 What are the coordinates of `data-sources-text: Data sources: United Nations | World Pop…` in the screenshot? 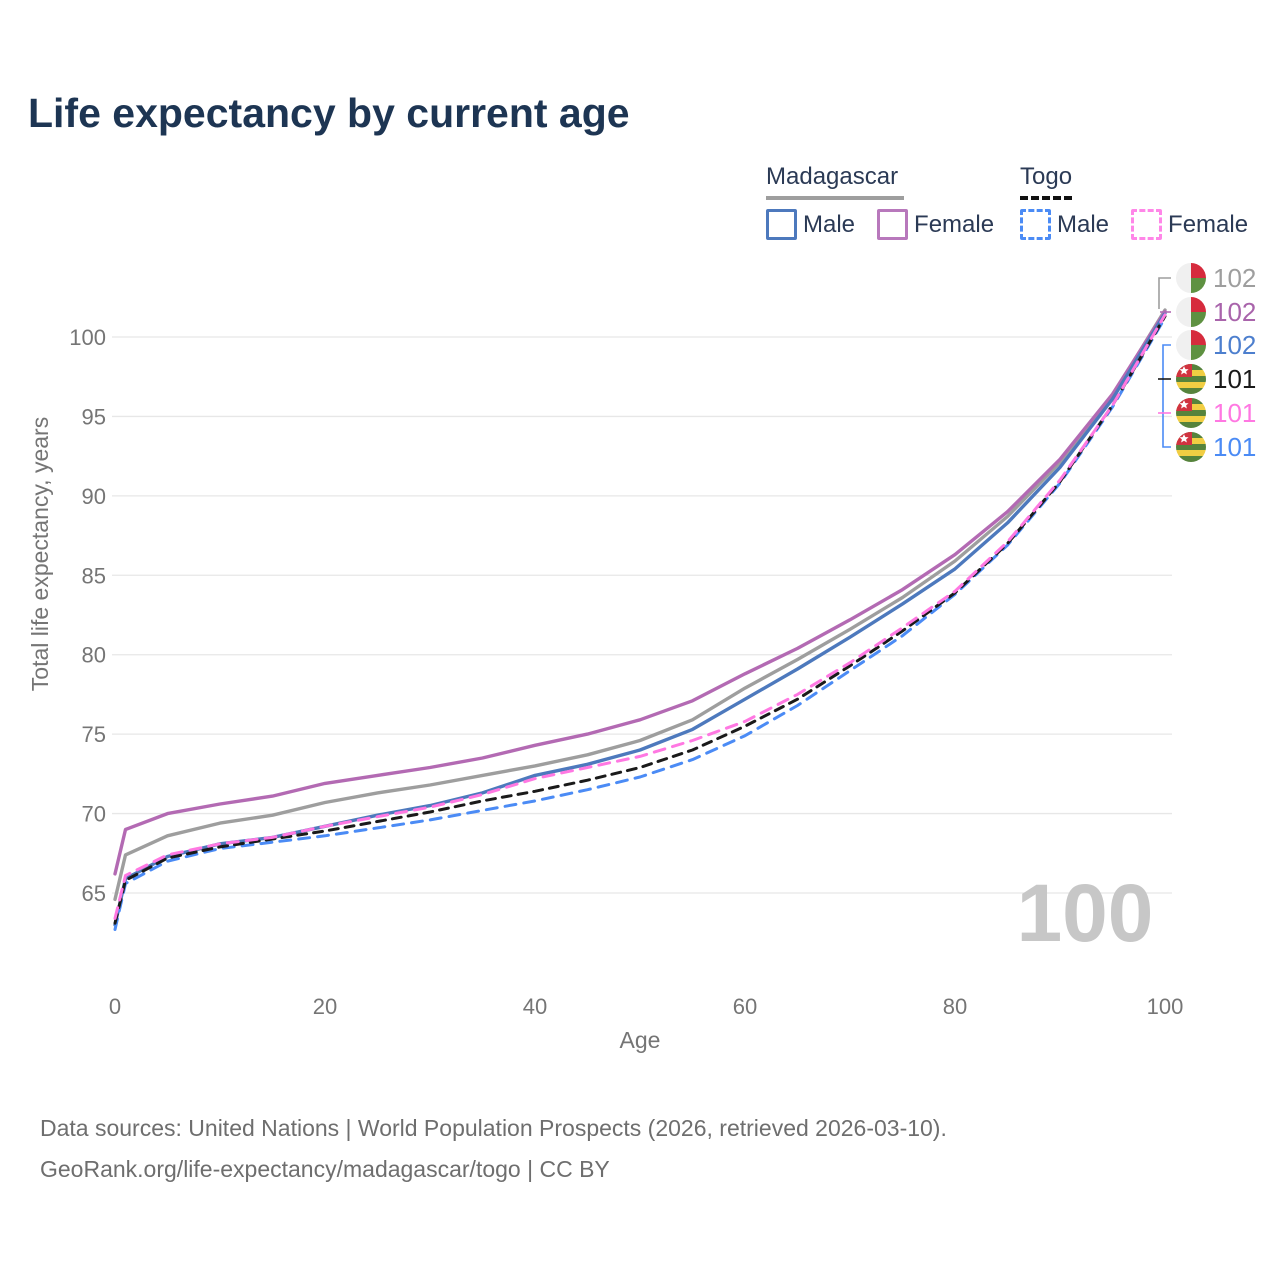 It's located at (493, 1128).